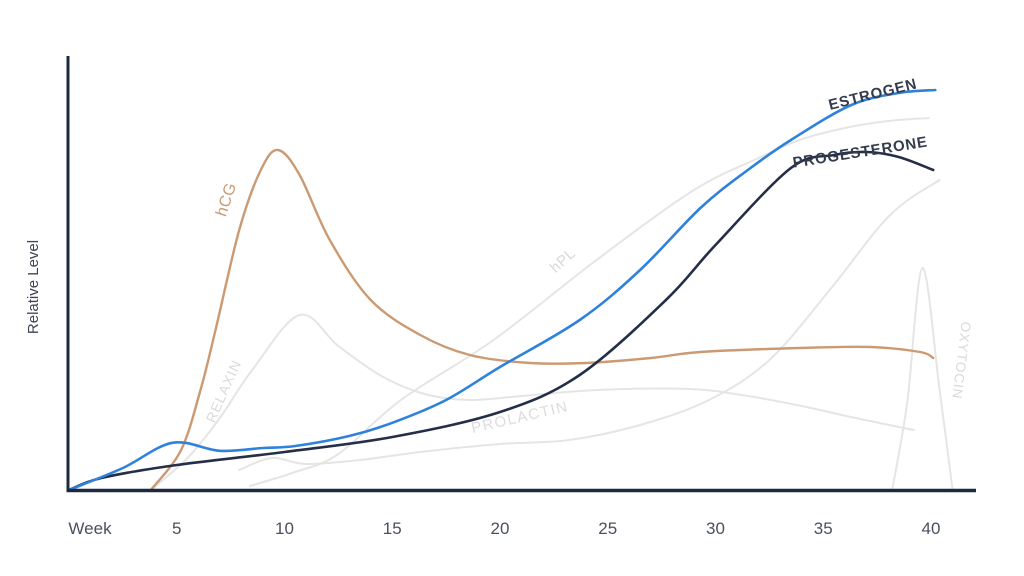 The width and height of the screenshot is (1024, 576). I want to click on x-tick-labels: Week 5 10 15 20 25 30 35 40, so click(504, 528).